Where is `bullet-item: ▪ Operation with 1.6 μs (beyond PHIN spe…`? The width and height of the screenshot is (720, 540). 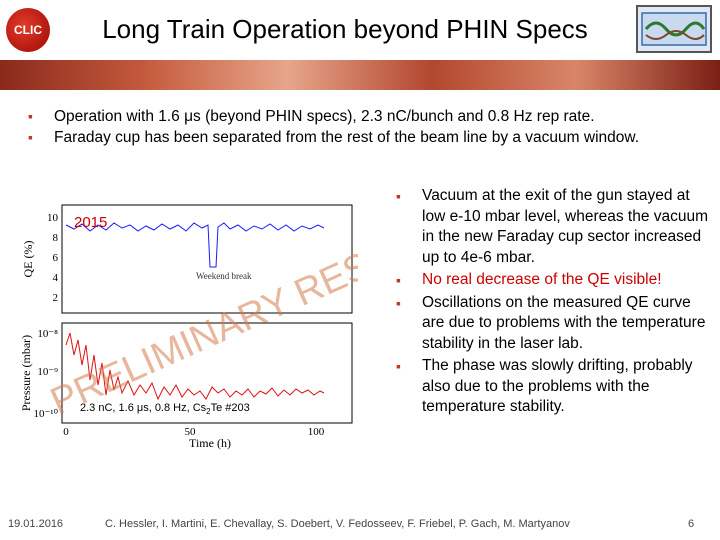
bullet-item: ▪ Operation with 1.6 μs (beyond PHIN spe… is located at coordinates (311, 116).